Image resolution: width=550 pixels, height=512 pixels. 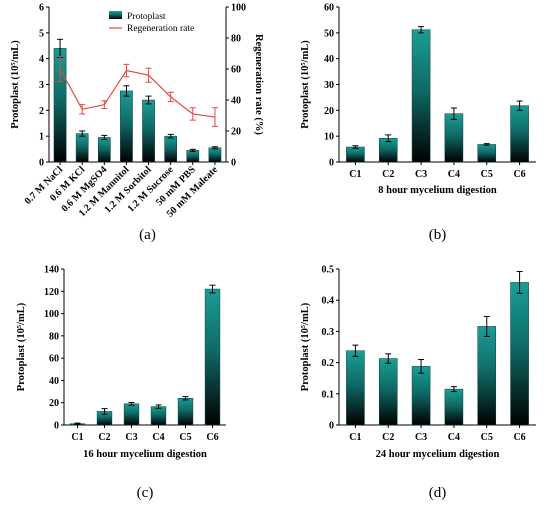 What do you see at coordinates (258, 84) in the screenshot?
I see `y2-axis-label: Regeneration rate (%)` at bounding box center [258, 84].